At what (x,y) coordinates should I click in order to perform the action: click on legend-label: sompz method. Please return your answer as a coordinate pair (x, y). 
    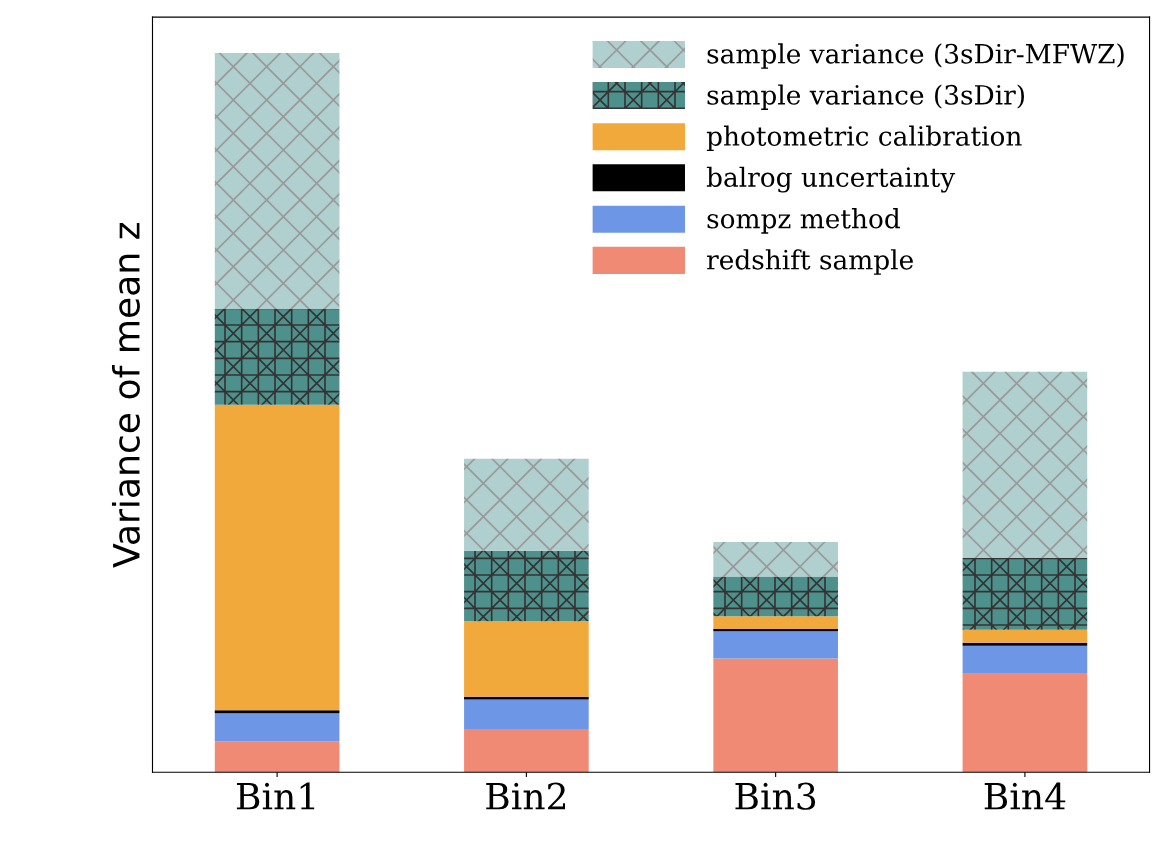
    Looking at the image, I should click on (803, 221).